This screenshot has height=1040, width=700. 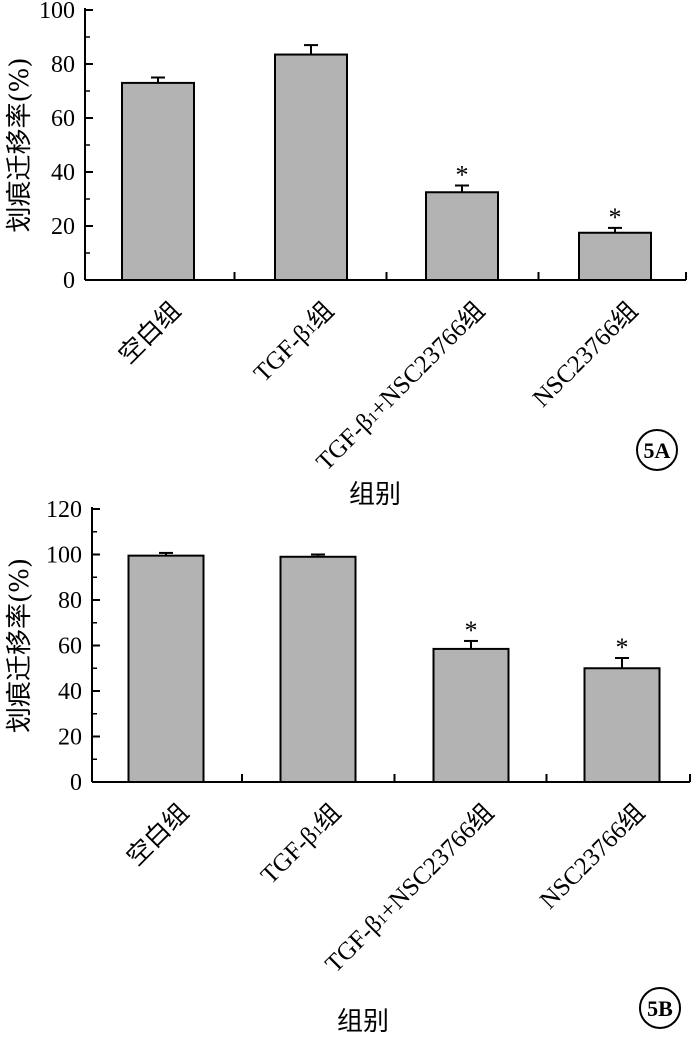 I want to click on y-tick-label: 120, so click(x=64, y=510).